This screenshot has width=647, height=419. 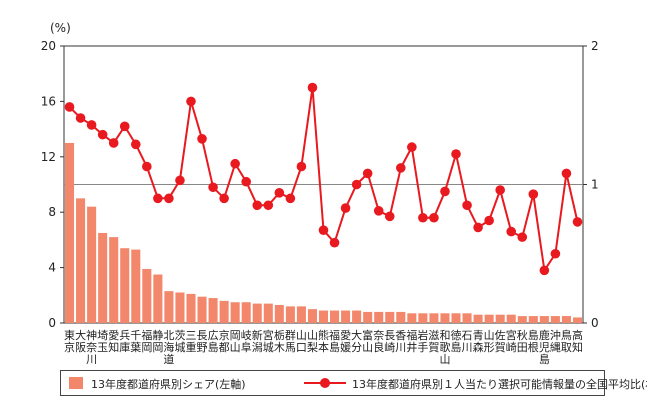 I want to click on category-label: 手, so click(x=422, y=347).